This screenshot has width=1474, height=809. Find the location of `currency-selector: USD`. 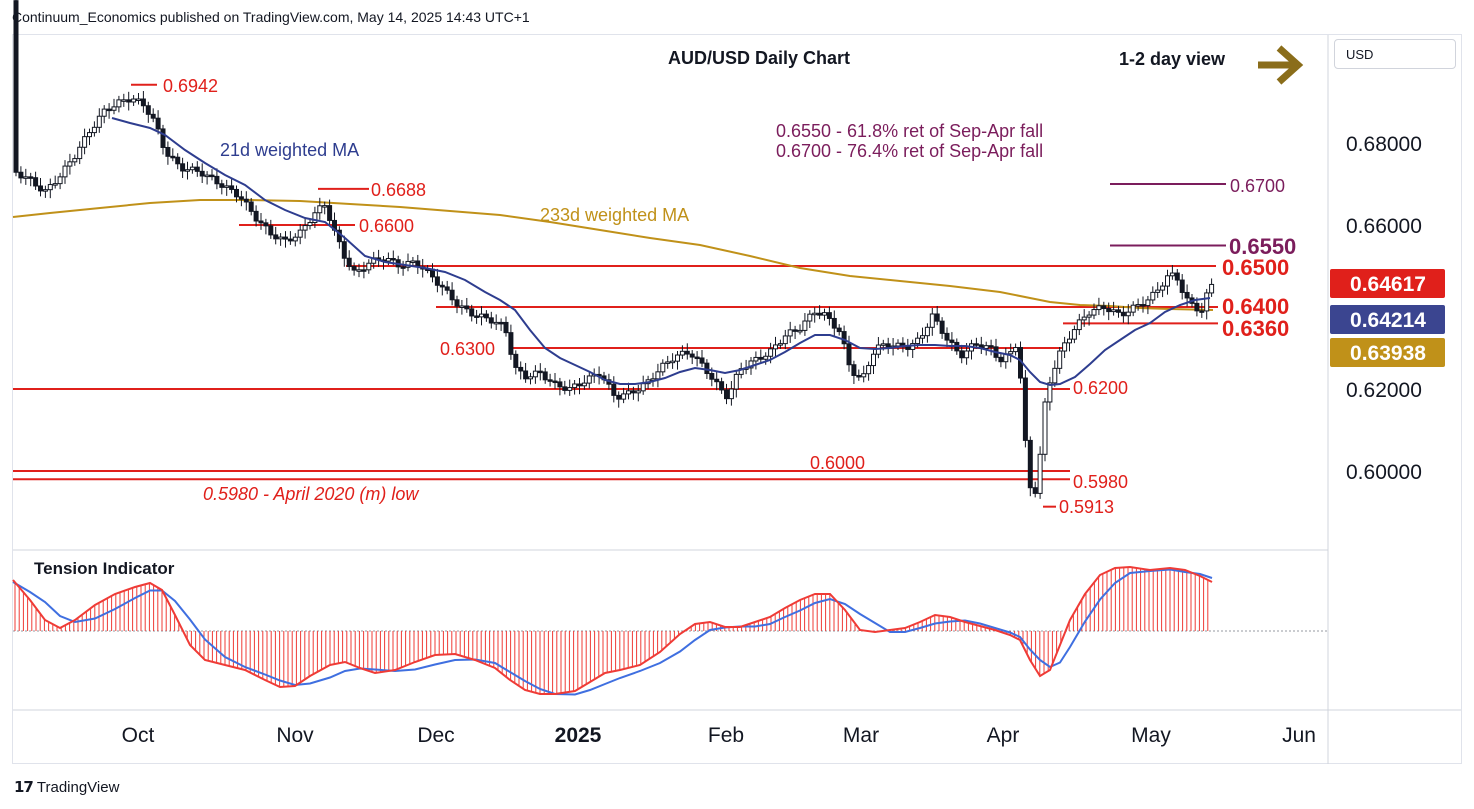

currency-selector: USD is located at coordinates (1395, 54).